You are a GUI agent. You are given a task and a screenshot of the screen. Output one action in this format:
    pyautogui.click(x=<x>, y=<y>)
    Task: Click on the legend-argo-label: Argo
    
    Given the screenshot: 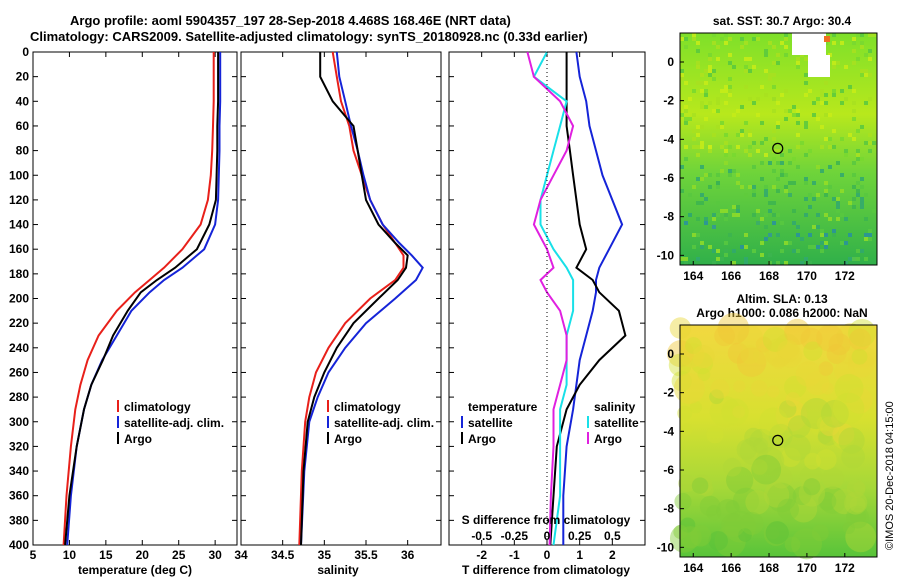 What is the action you would take?
    pyautogui.click(x=138, y=439)
    